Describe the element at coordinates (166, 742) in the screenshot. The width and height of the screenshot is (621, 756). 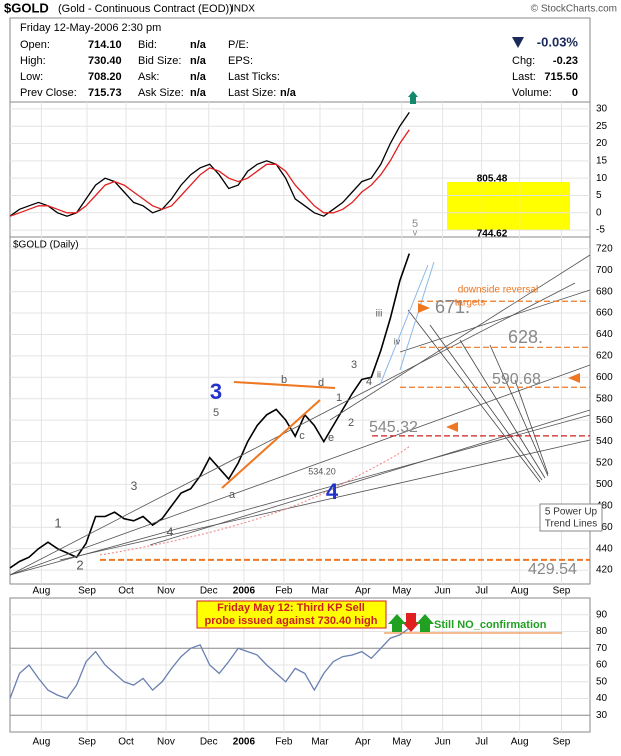
I see `x-tick-label: Nov` at that location.